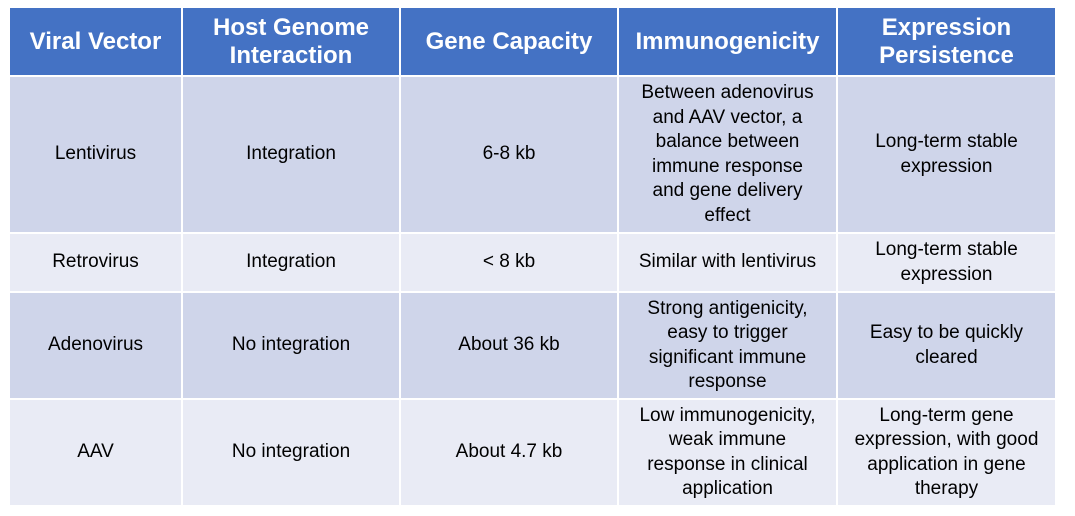 This screenshot has width=1075, height=516. I want to click on cell-text-line: application, so click(727, 488).